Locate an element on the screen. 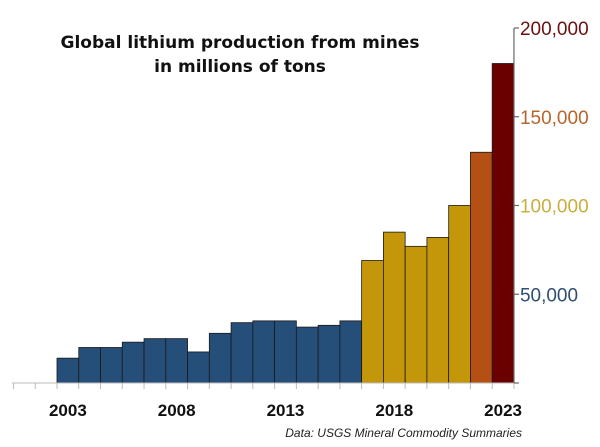  bar-2017 is located at coordinates (372, 322).